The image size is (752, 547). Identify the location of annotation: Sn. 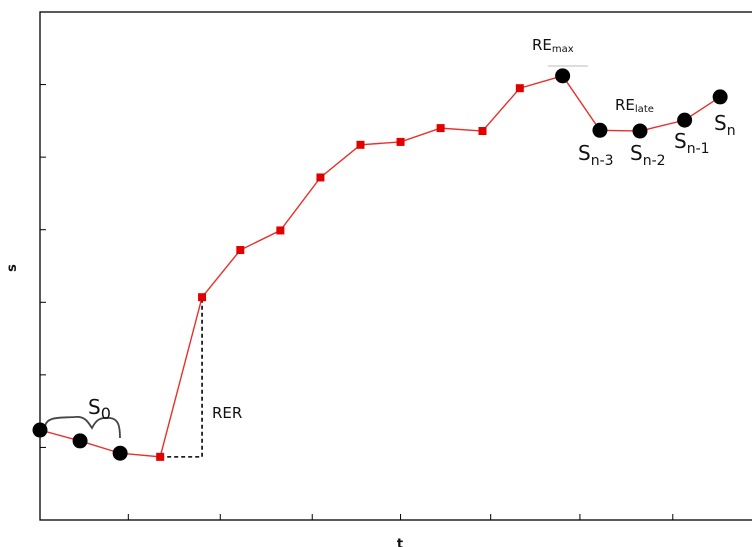
(725, 125).